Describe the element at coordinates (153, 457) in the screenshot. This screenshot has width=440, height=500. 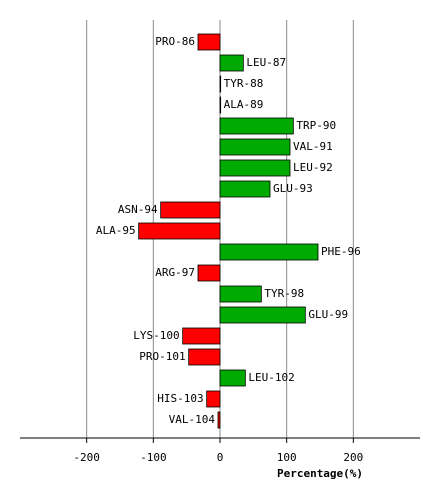
I see `x-tick-label: -100` at that location.